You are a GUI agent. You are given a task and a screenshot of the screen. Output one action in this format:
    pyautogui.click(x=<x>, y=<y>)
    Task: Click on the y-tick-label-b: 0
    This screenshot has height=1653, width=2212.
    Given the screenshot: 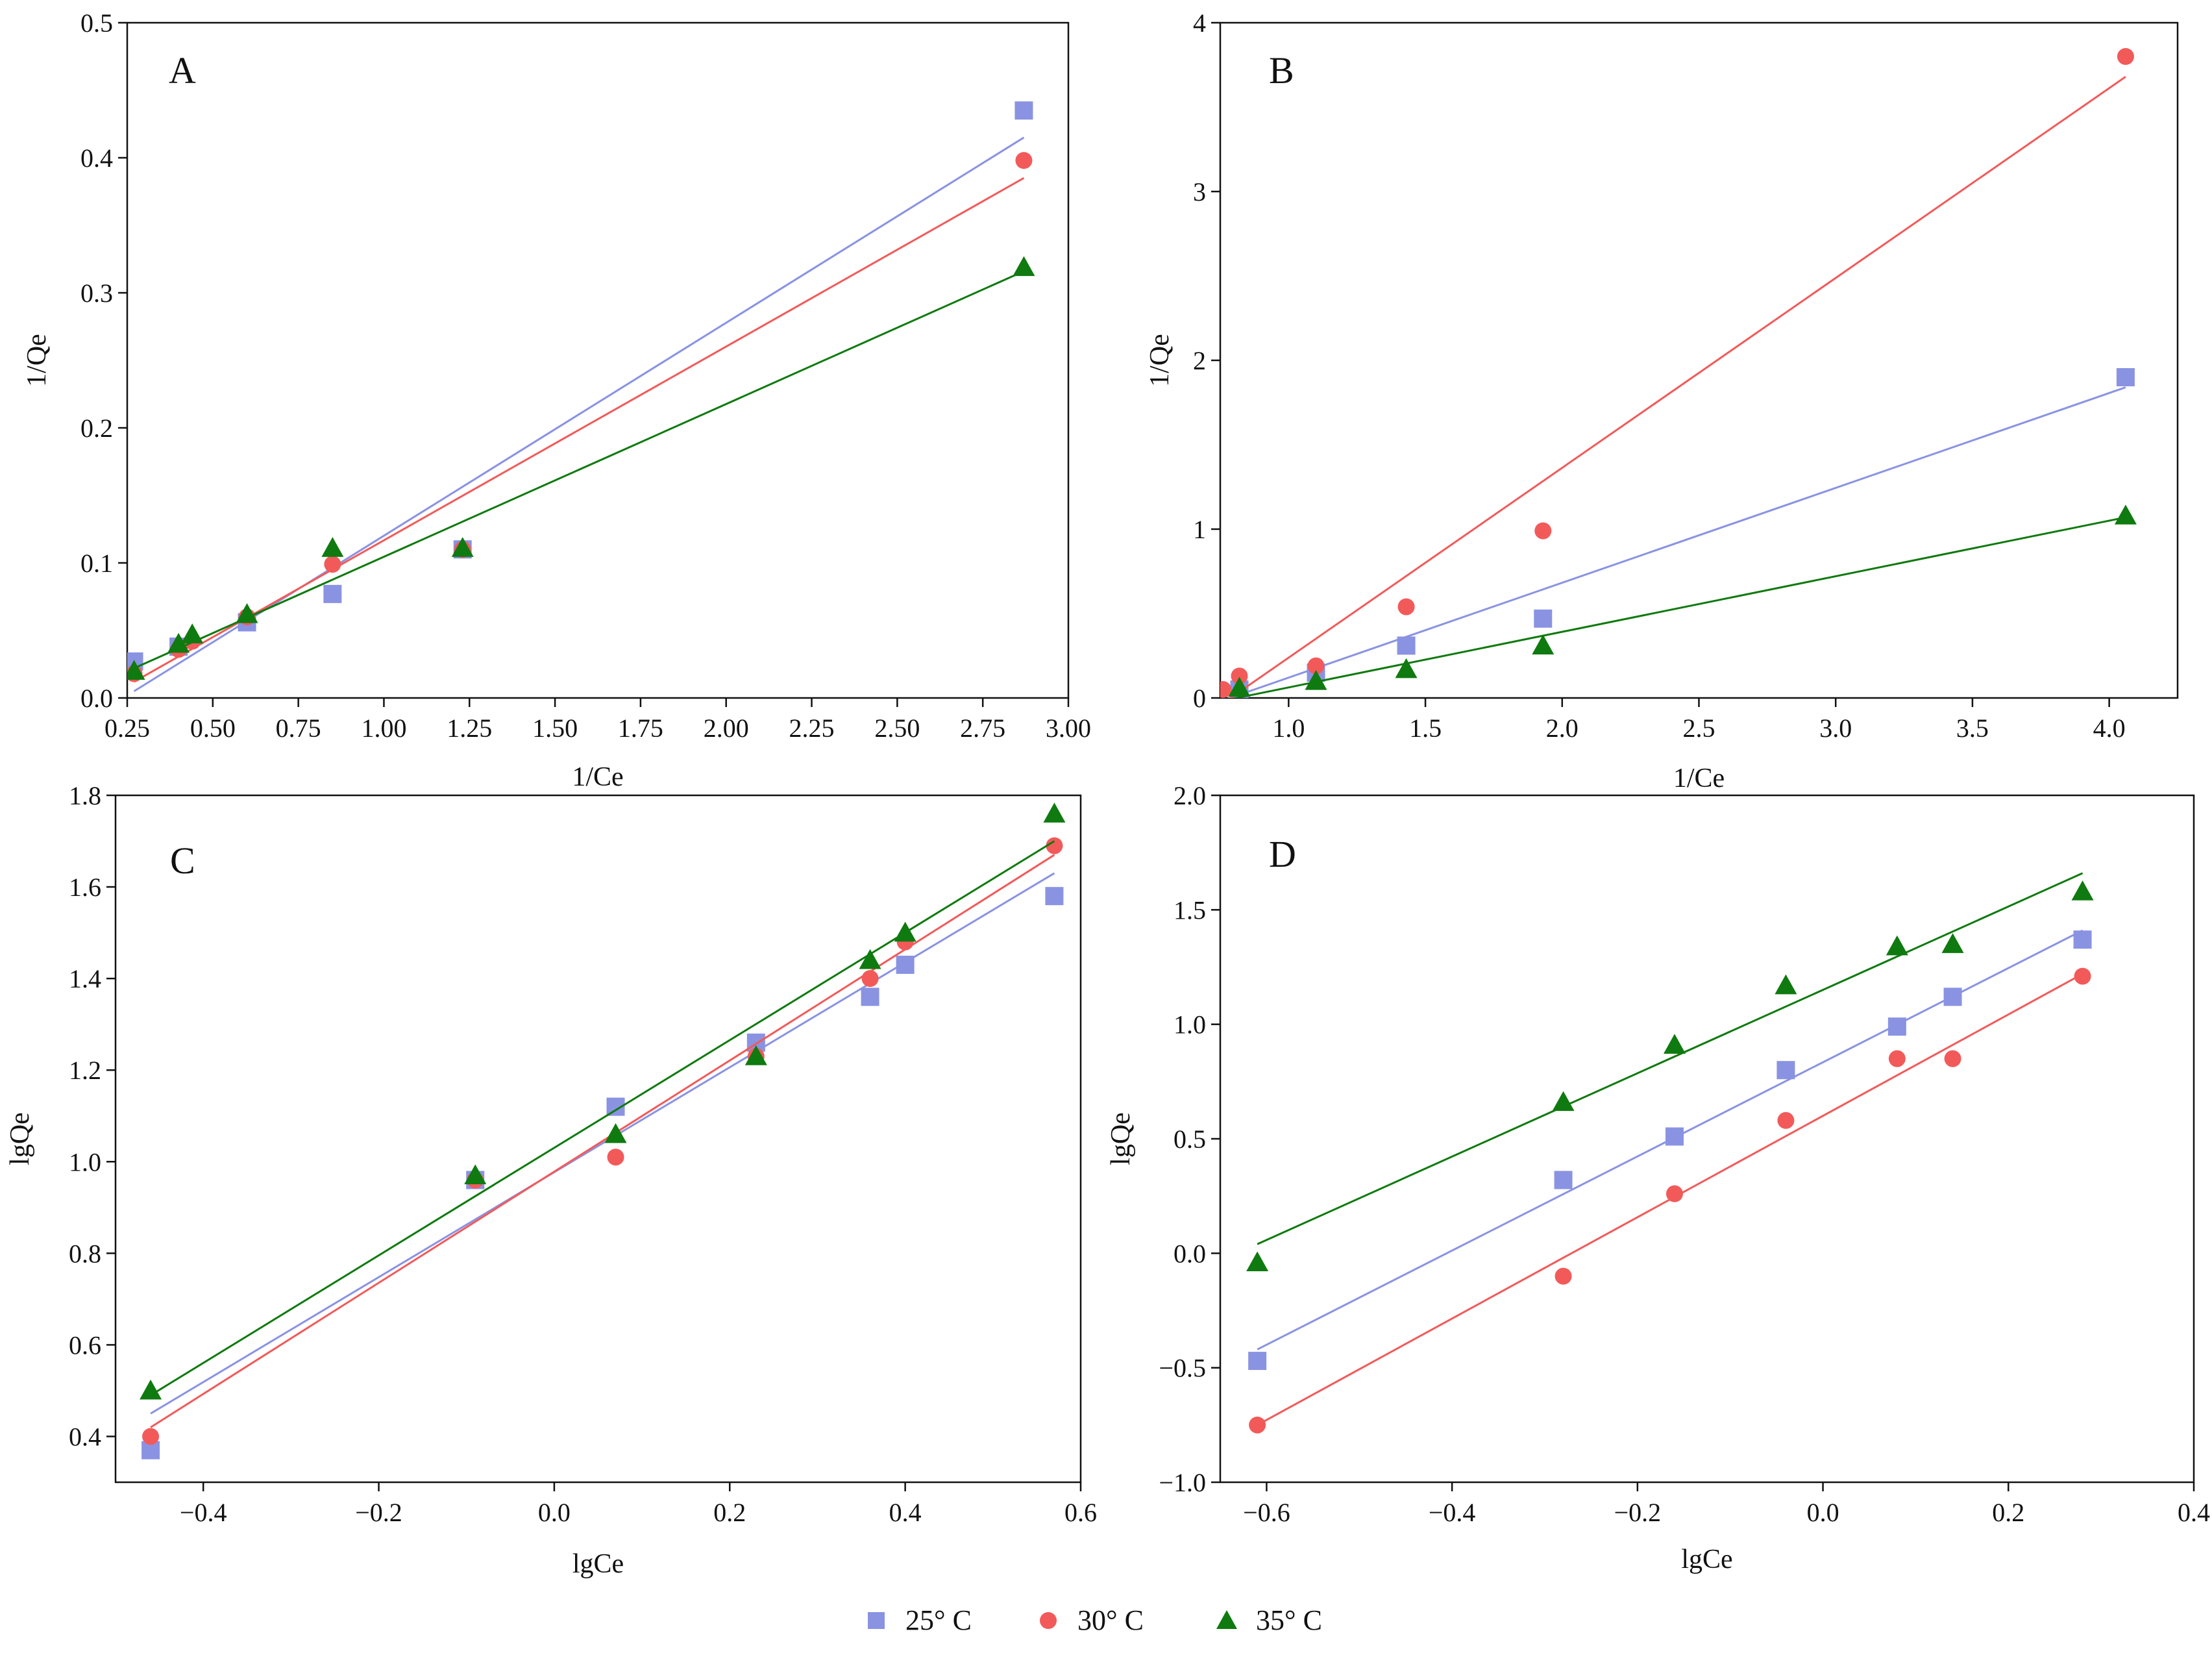 What is the action you would take?
    pyautogui.click(x=1199, y=698)
    